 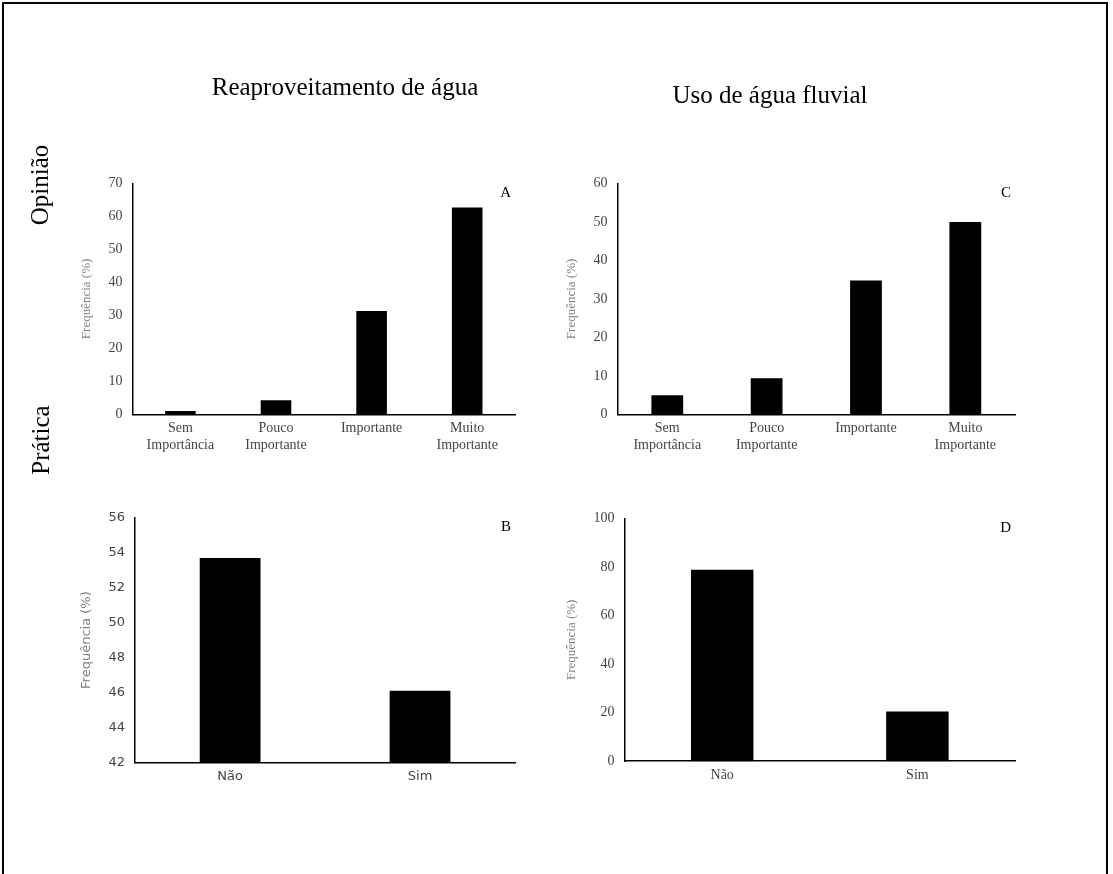 I want to click on chart-title: Reaproveitamento de água, so click(x=345, y=87).